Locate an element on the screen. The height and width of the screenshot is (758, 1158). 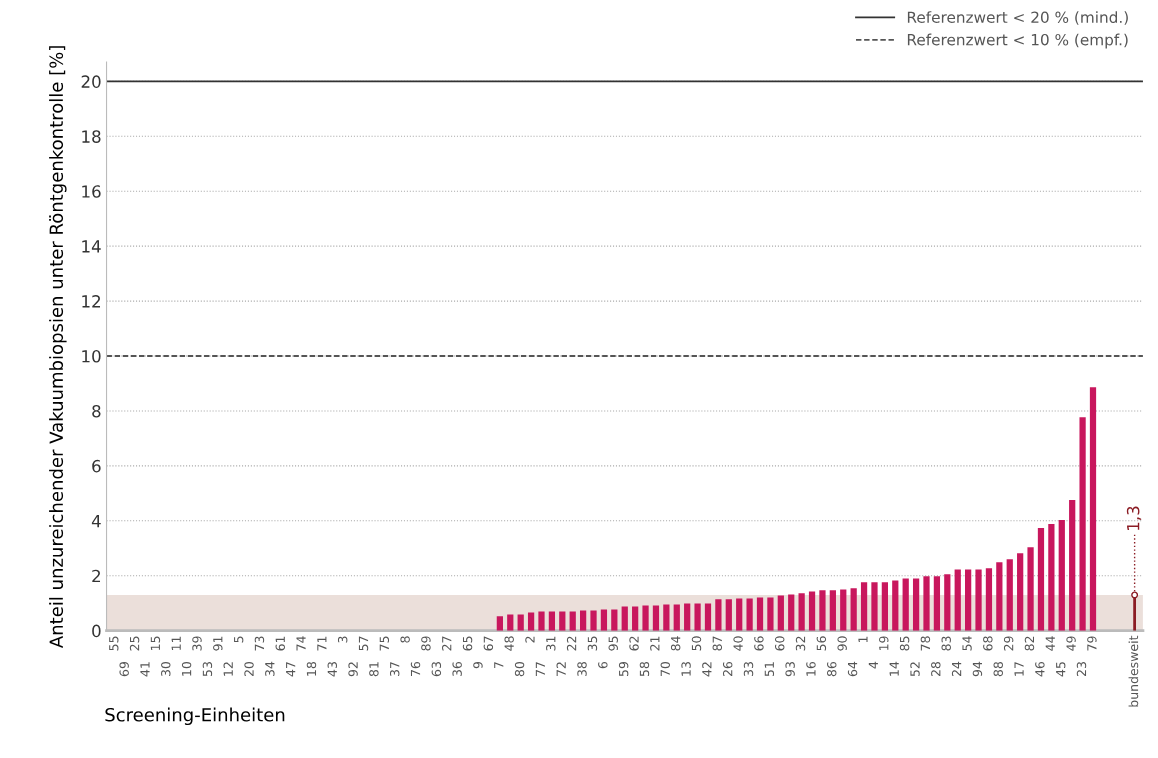
x-tick-label: 83 is located at coordinates (946, 643).